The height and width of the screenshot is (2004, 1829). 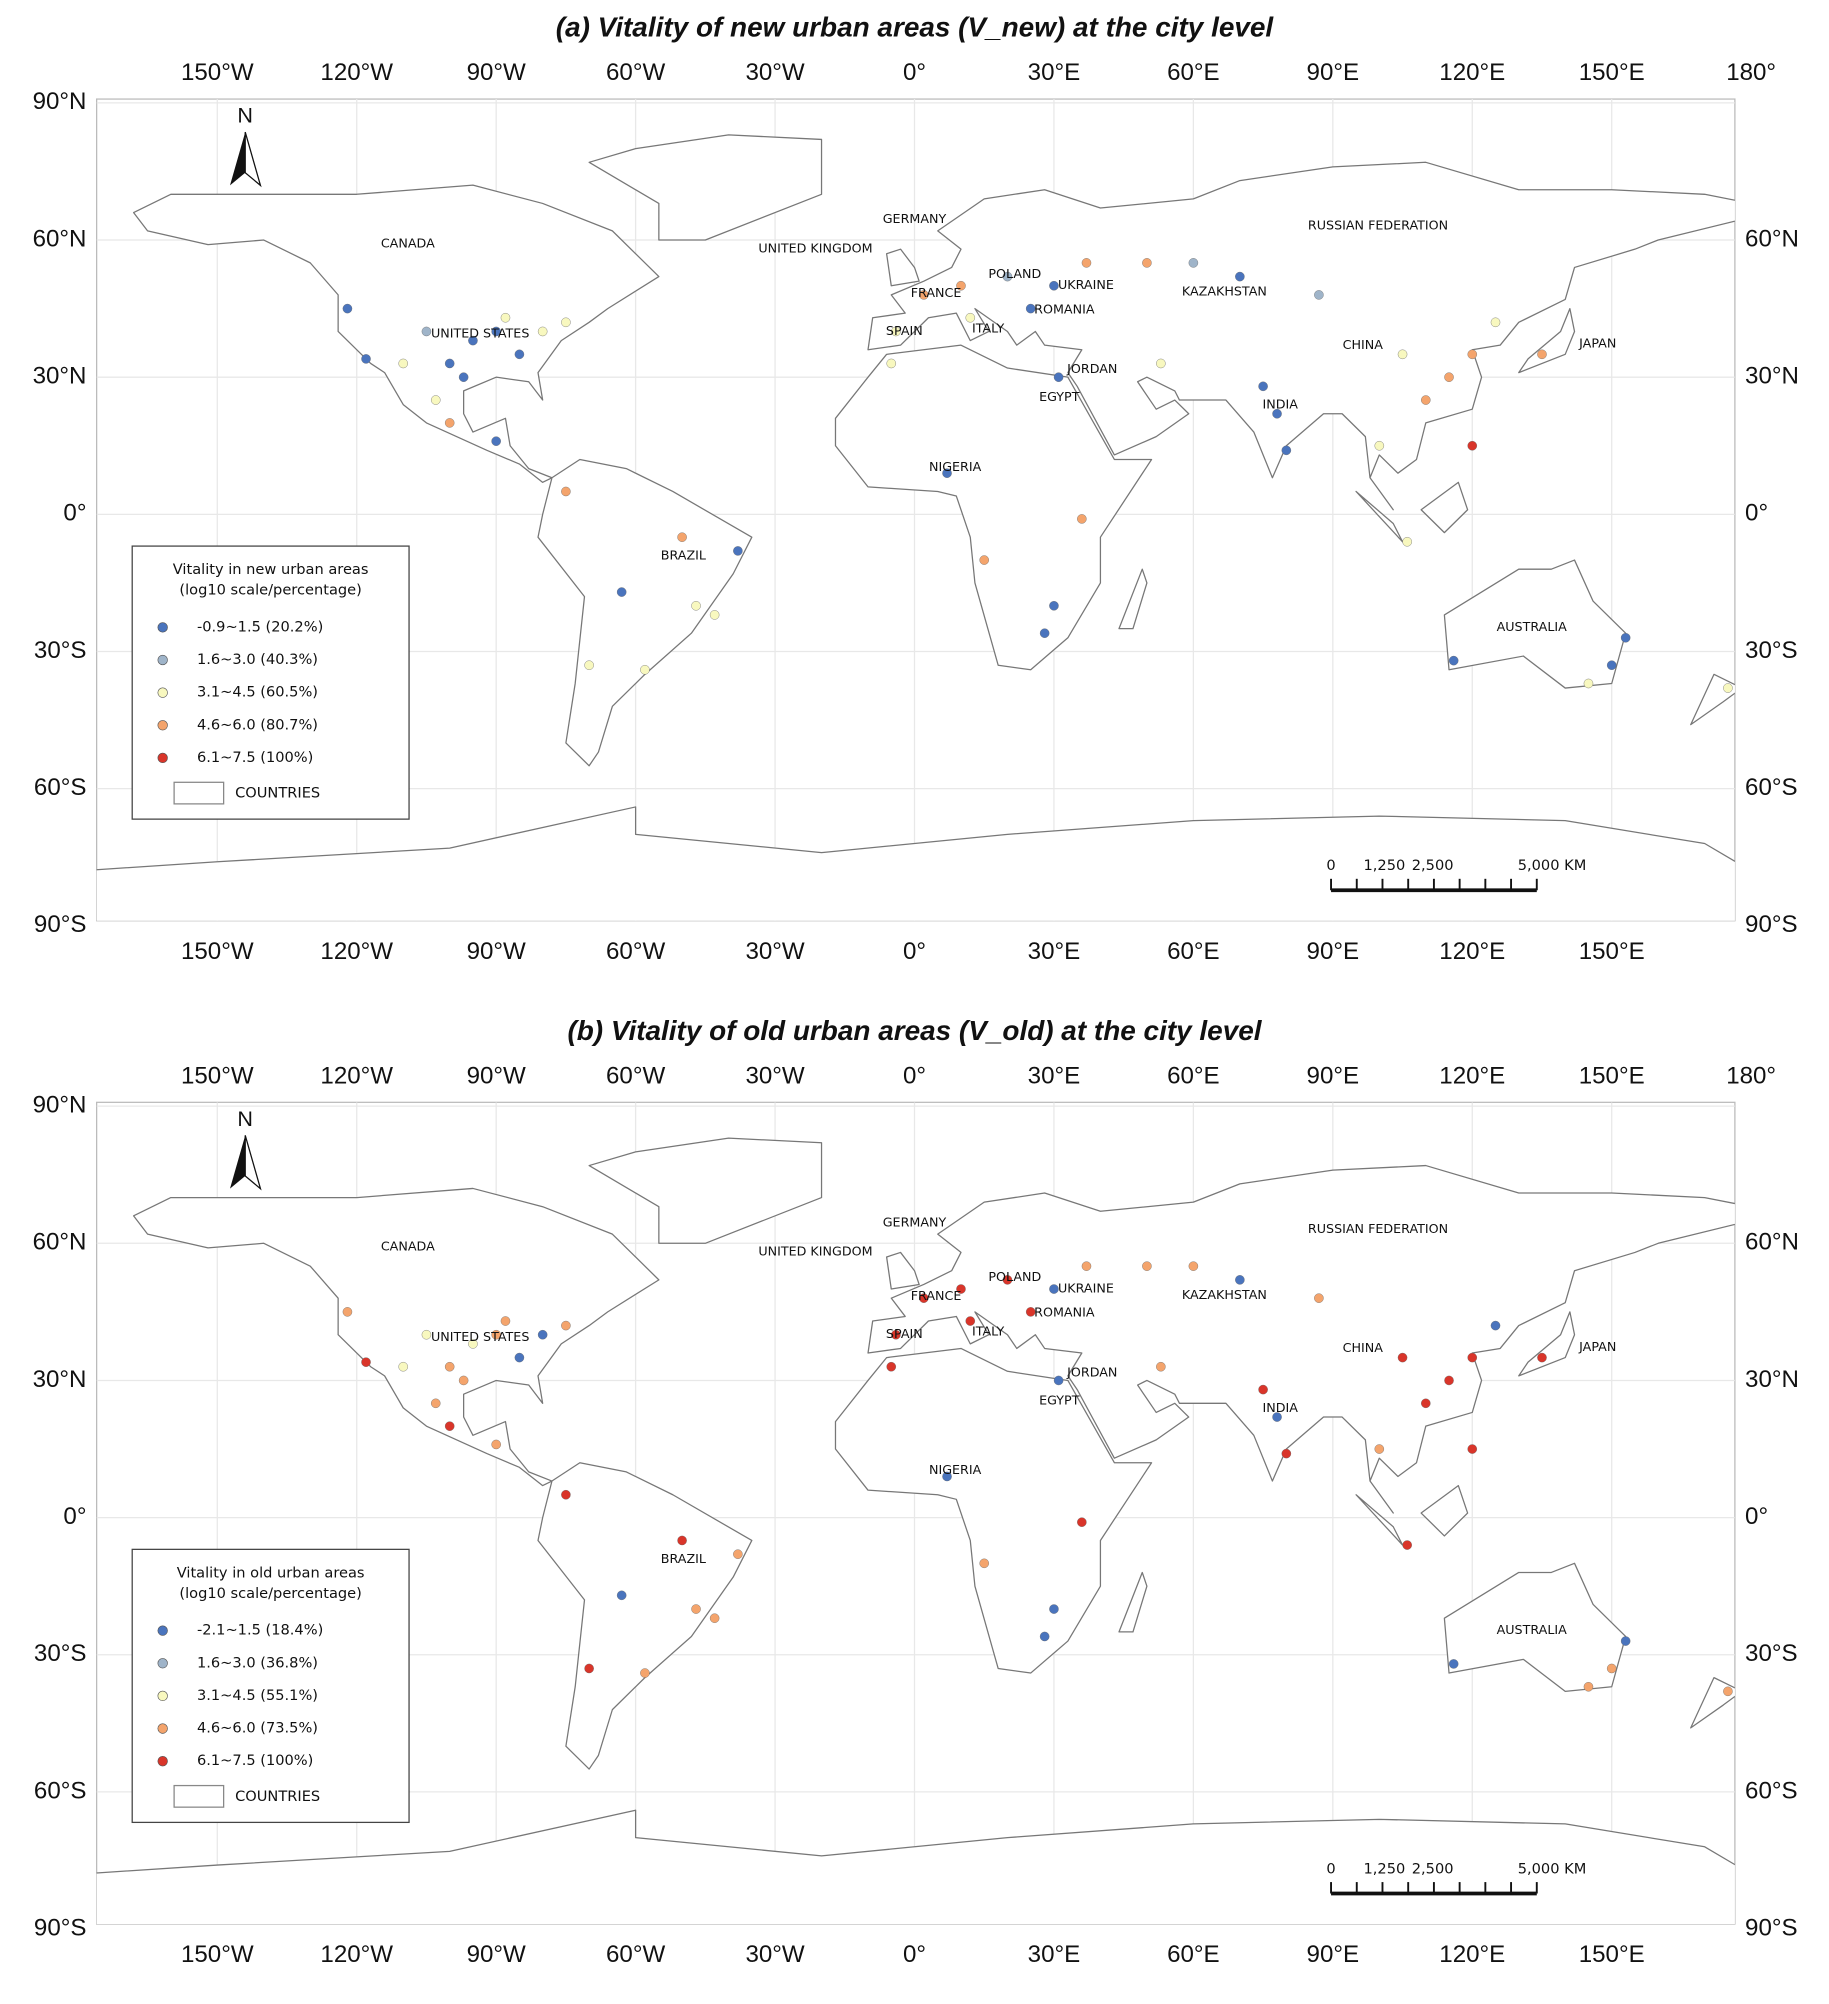 I want to click on legend-label: 1.6~3.0 (36.8%), so click(x=257, y=1662).